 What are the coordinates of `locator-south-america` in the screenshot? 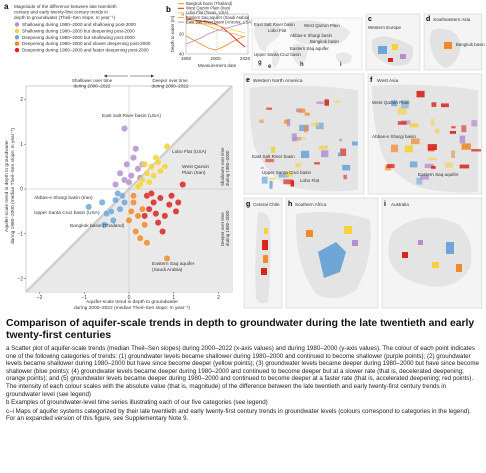 It's located at (276, 59).